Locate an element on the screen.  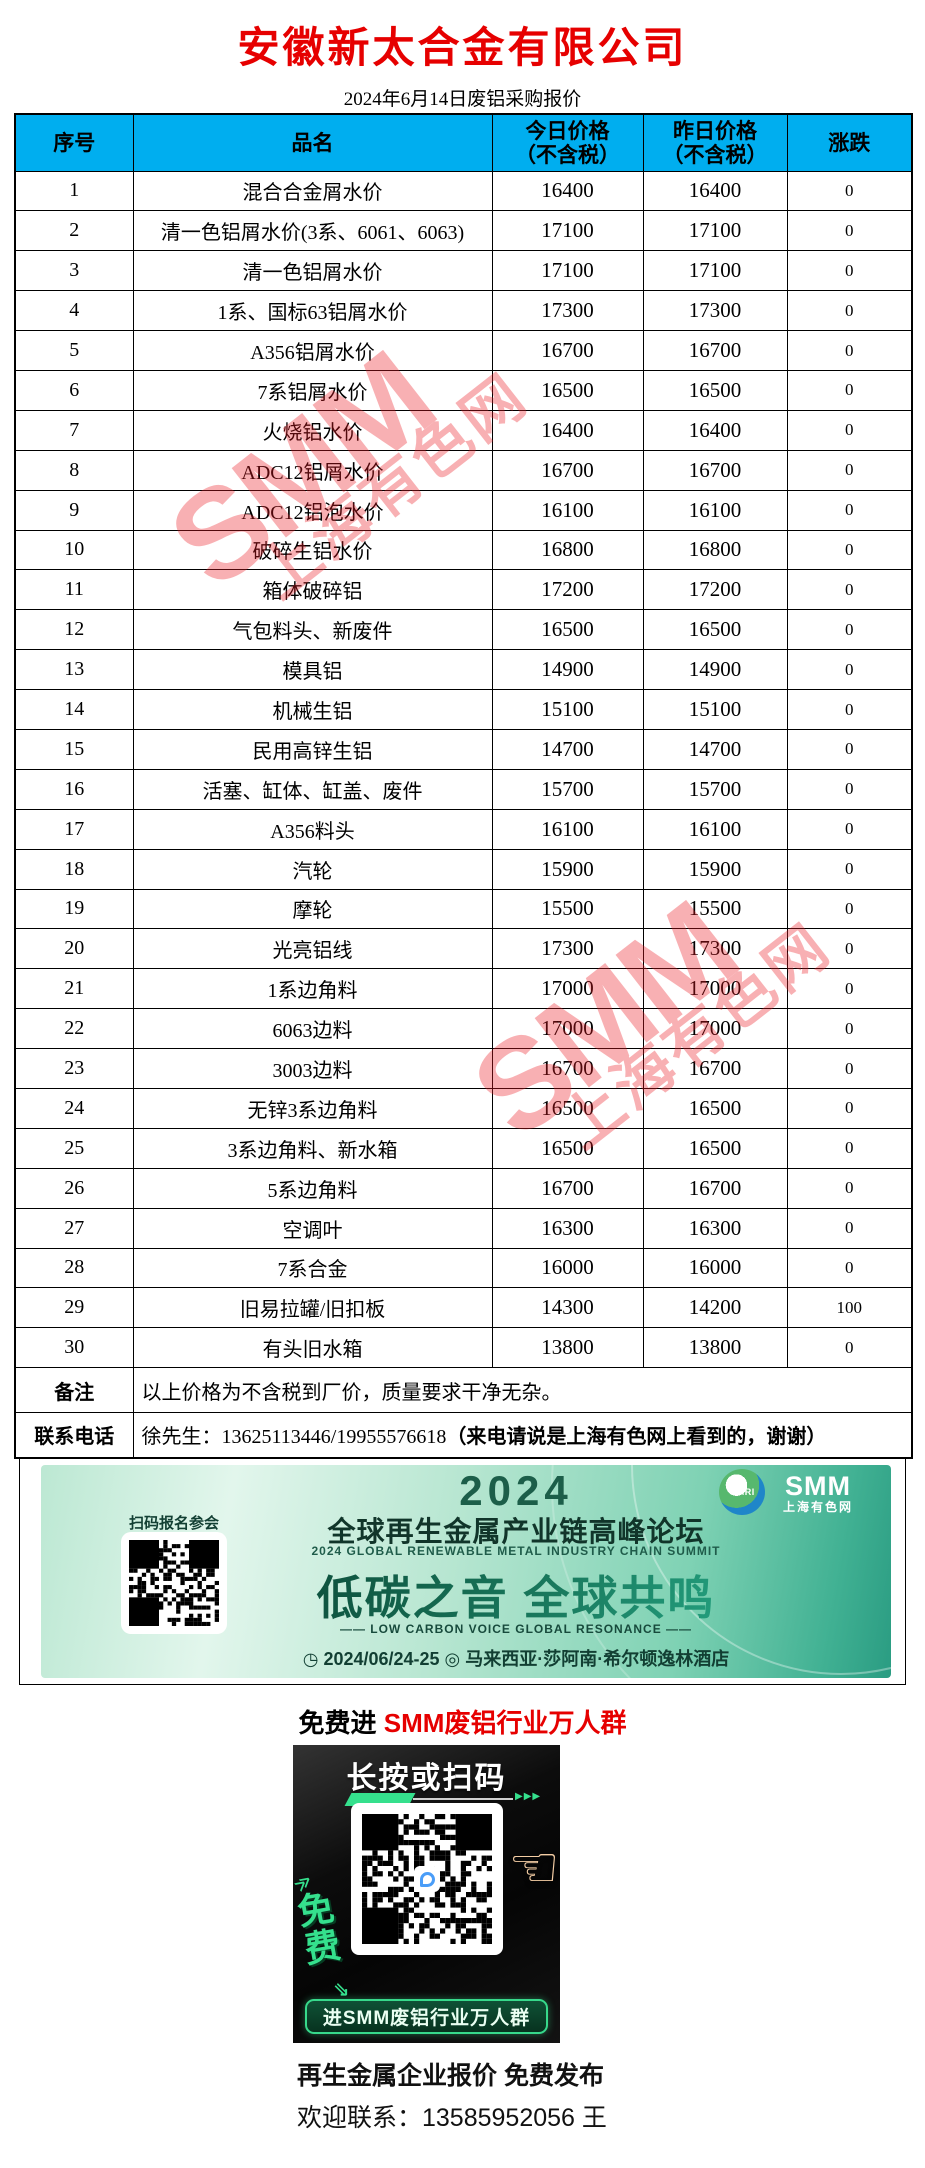
gmri-logo-text: GMRI is located at coordinates (742, 1492).